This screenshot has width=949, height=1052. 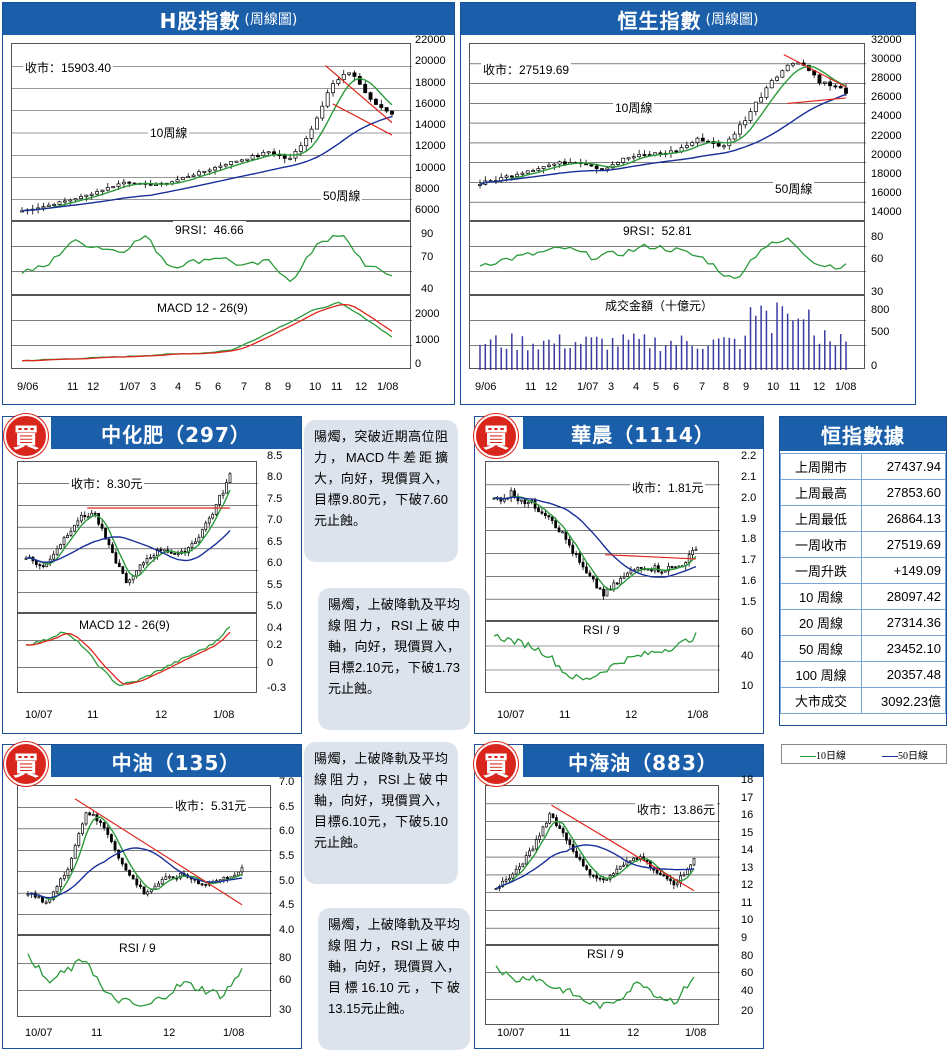 What do you see at coordinates (496, 764) in the screenshot?
I see `buy-icon: 買` at bounding box center [496, 764].